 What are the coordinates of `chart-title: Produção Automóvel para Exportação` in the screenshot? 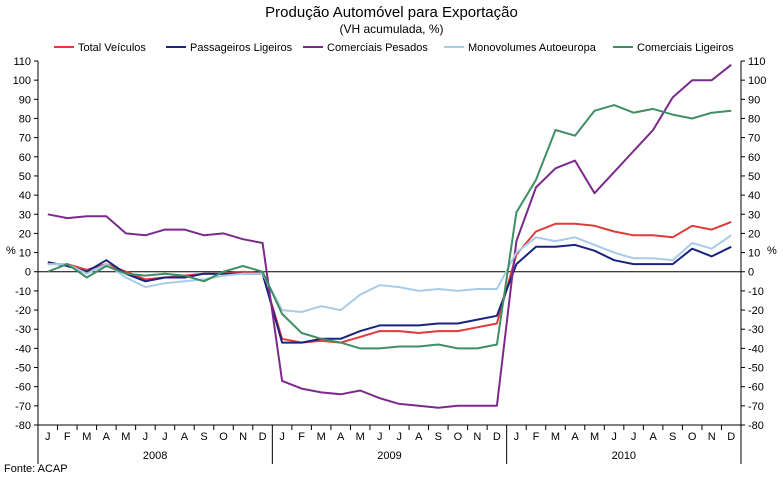 It's located at (391, 12).